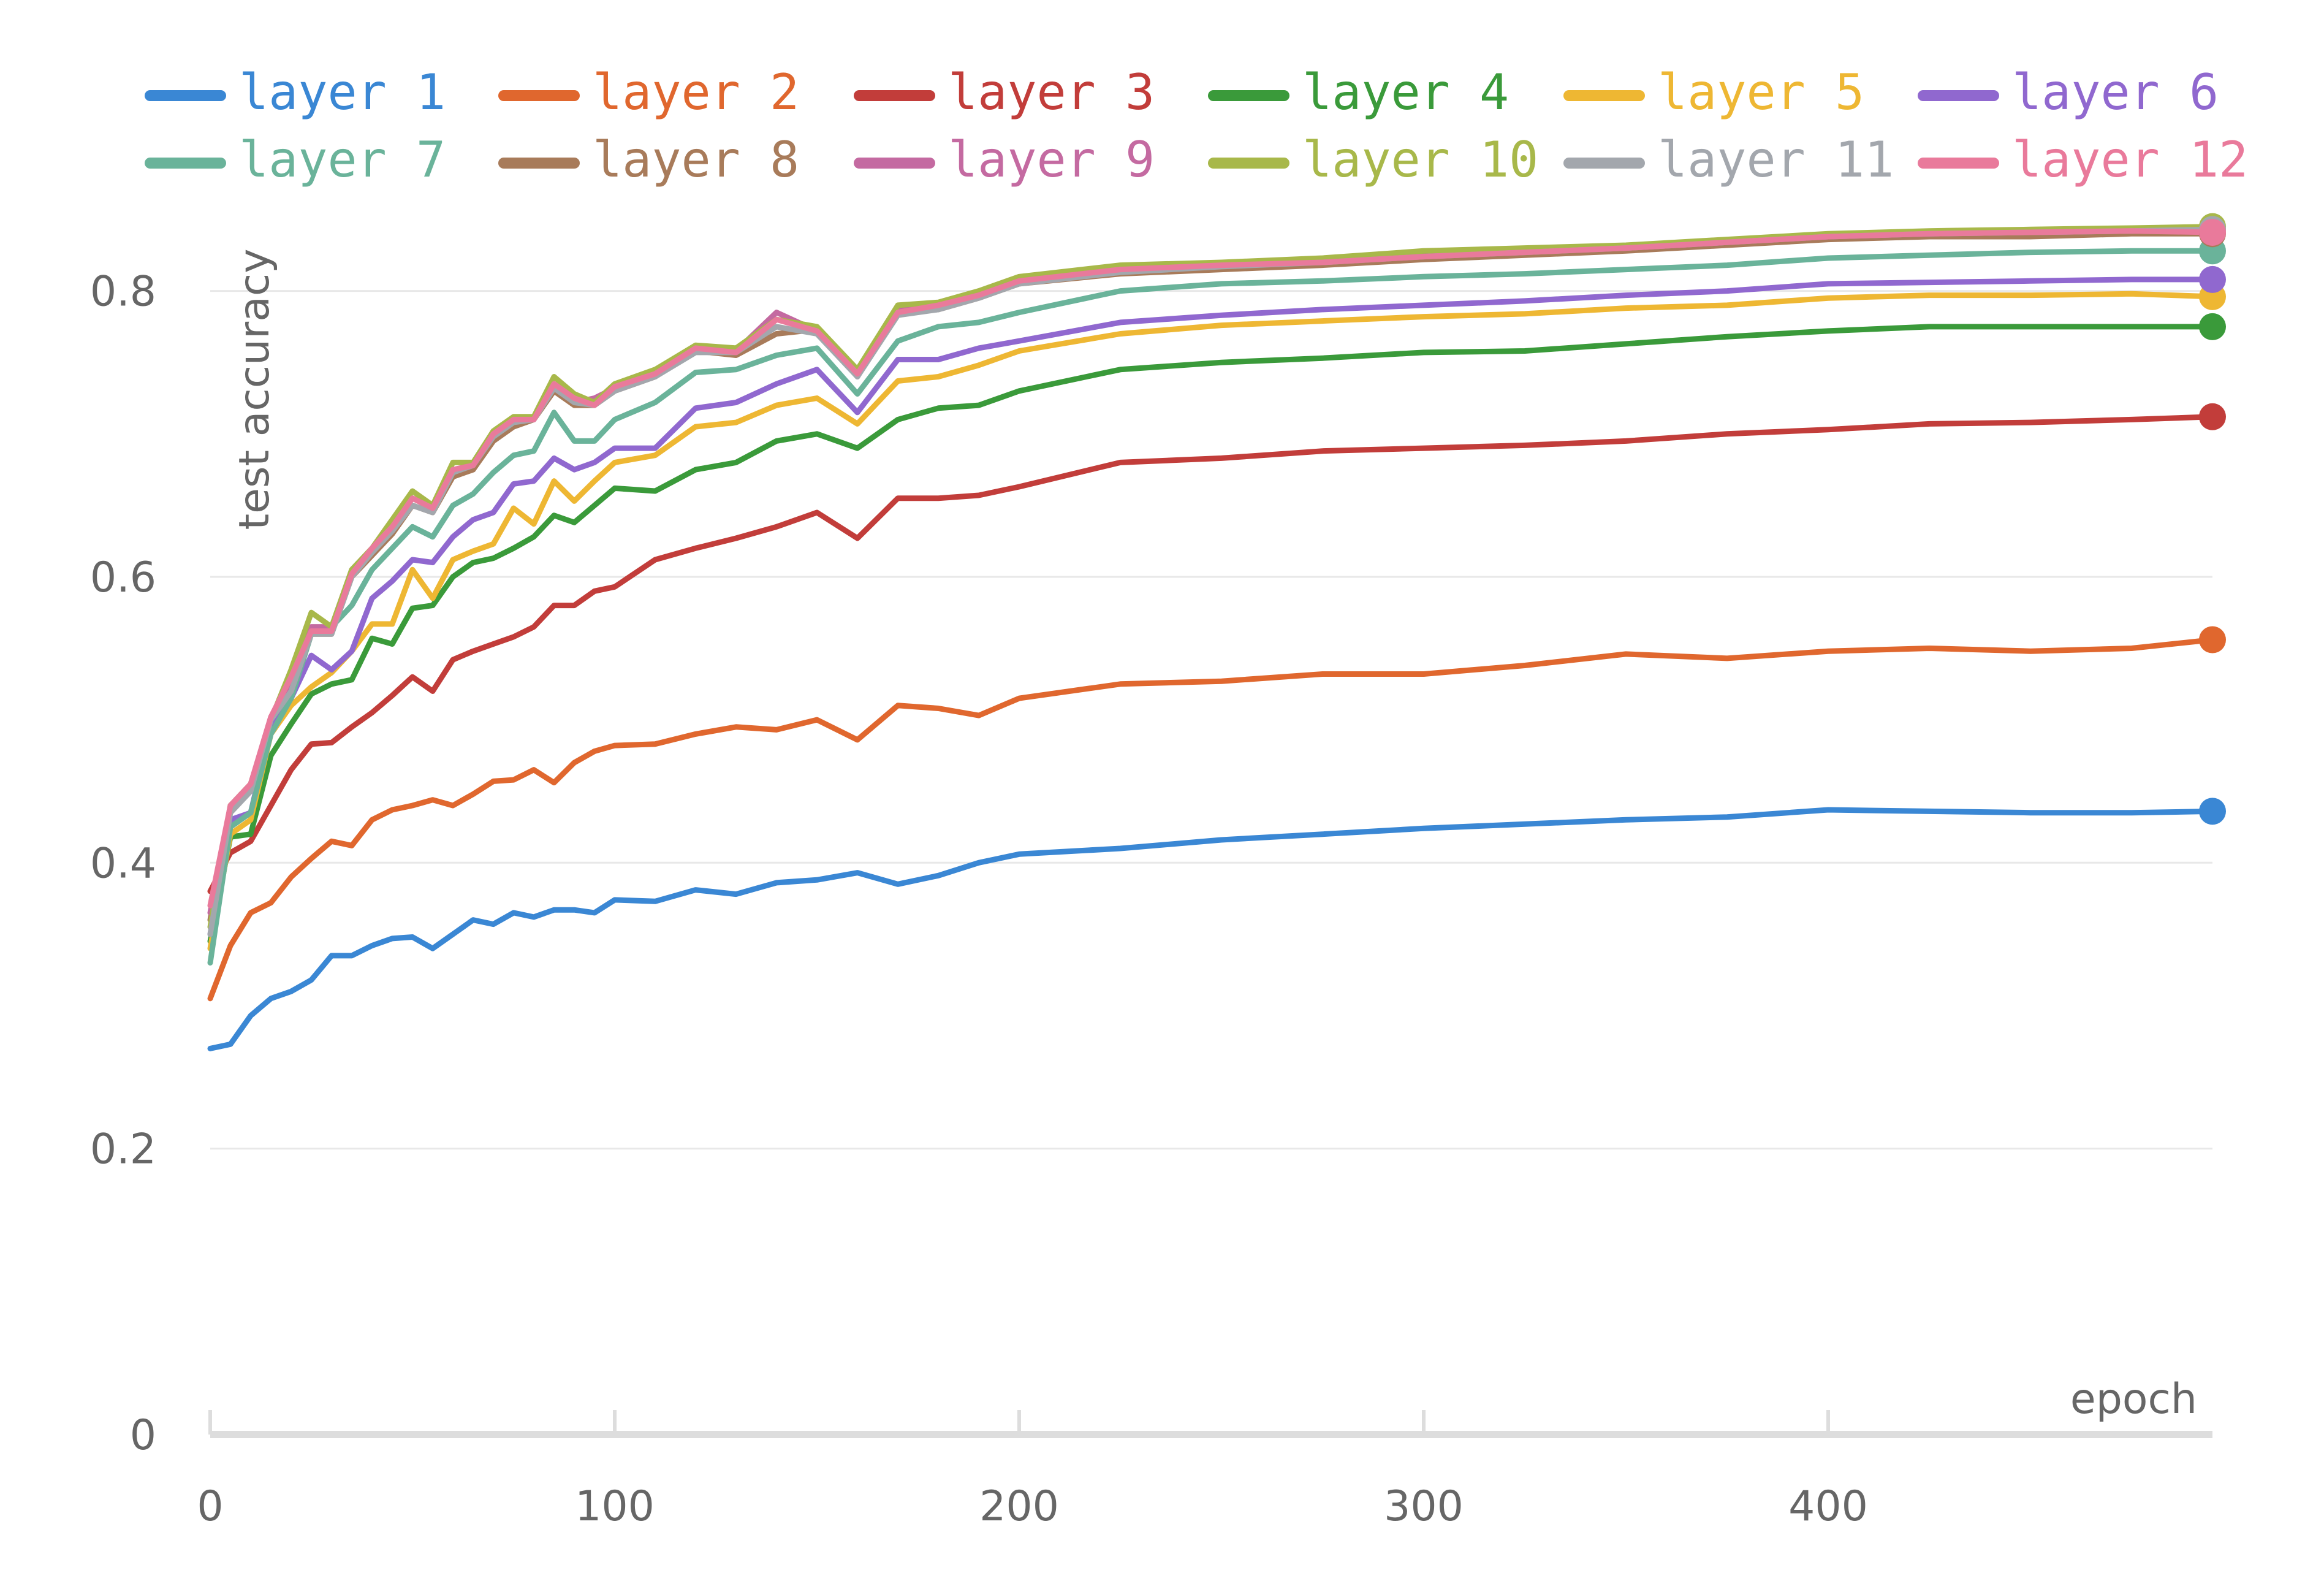 The height and width of the screenshot is (1589, 2324). What do you see at coordinates (342, 160) in the screenshot?
I see `legend-label: layer 7` at bounding box center [342, 160].